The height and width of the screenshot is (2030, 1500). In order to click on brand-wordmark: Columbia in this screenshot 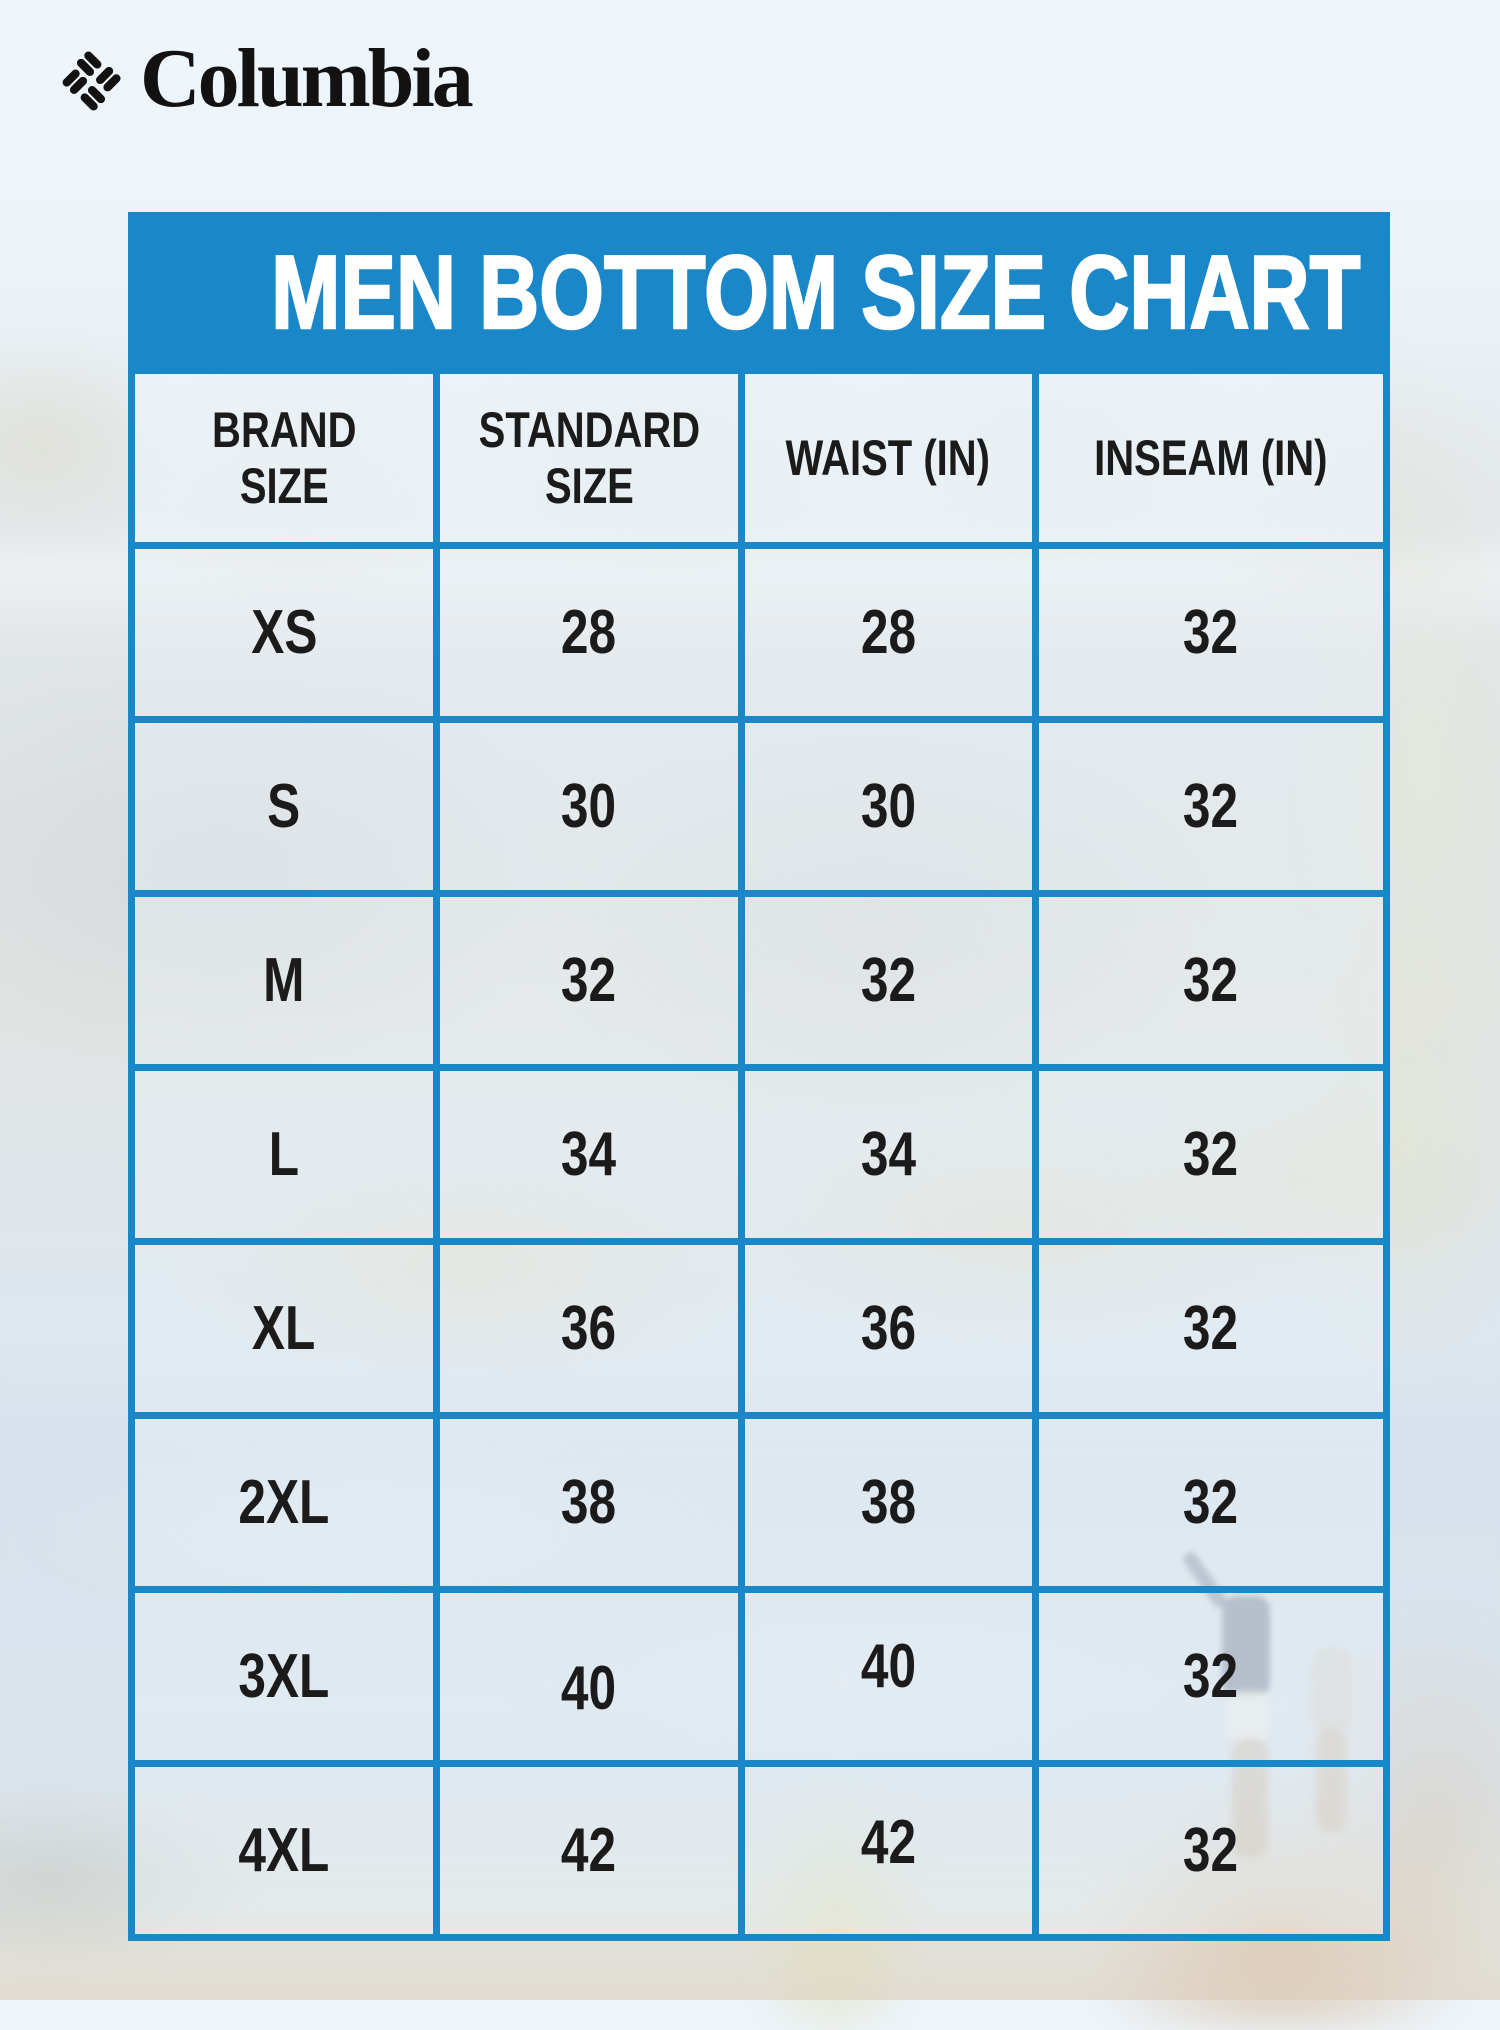, I will do `click(307, 78)`.